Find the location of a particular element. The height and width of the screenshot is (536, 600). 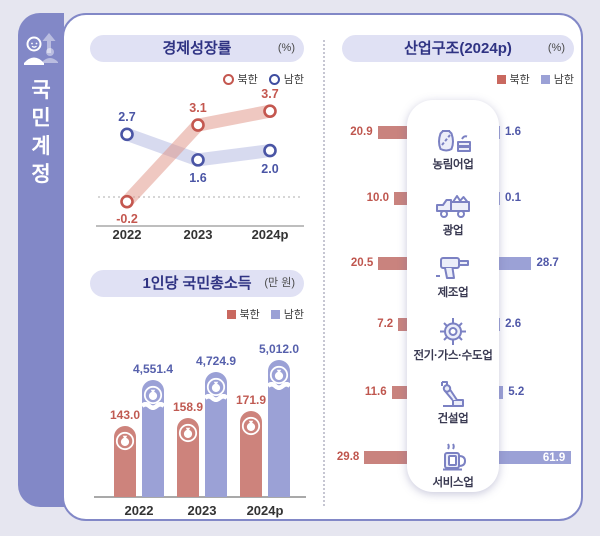

growth-chart-title: 경제성장률 is located at coordinates (197, 48).